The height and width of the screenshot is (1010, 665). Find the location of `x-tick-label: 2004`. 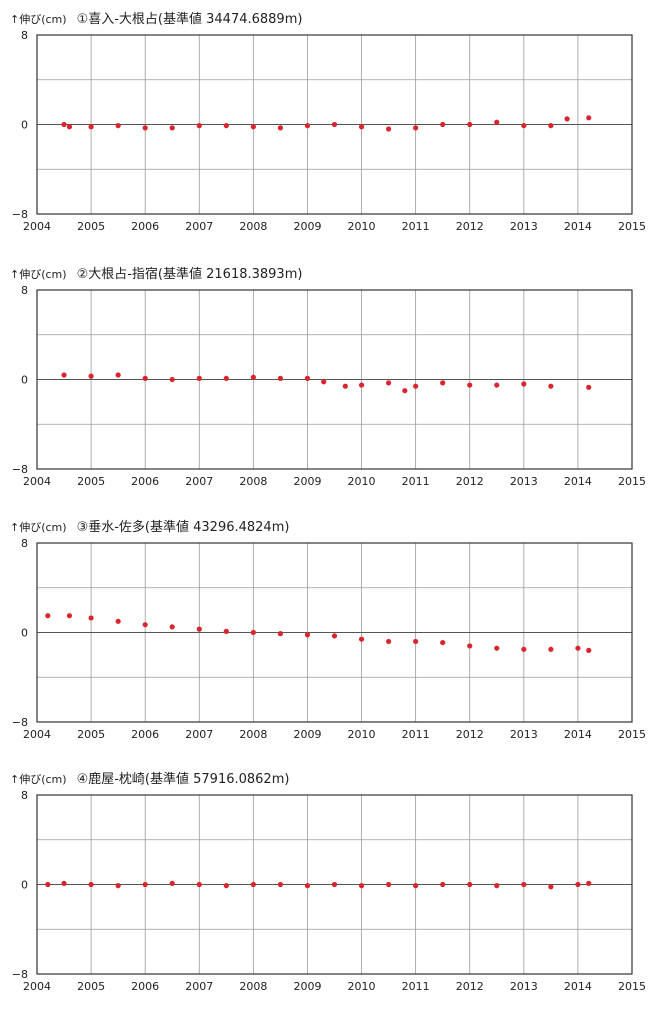

x-tick-label: 2004 is located at coordinates (37, 226).